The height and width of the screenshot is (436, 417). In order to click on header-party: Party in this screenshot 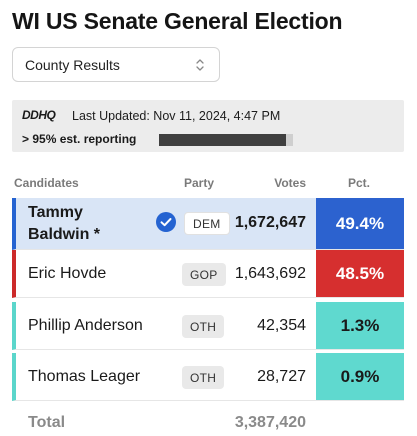, I will do `click(199, 183)`.